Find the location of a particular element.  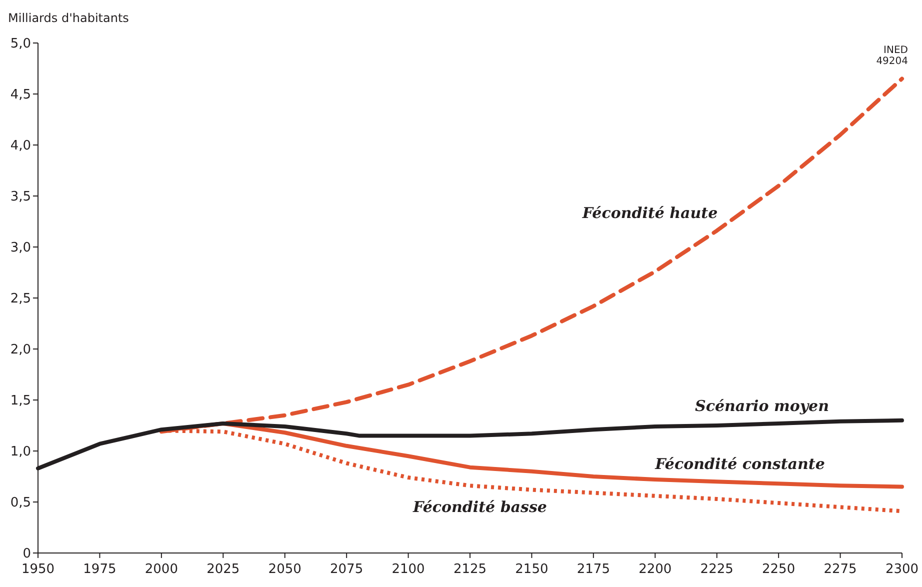

y-tick-label: 1,0 is located at coordinates (20, 452).